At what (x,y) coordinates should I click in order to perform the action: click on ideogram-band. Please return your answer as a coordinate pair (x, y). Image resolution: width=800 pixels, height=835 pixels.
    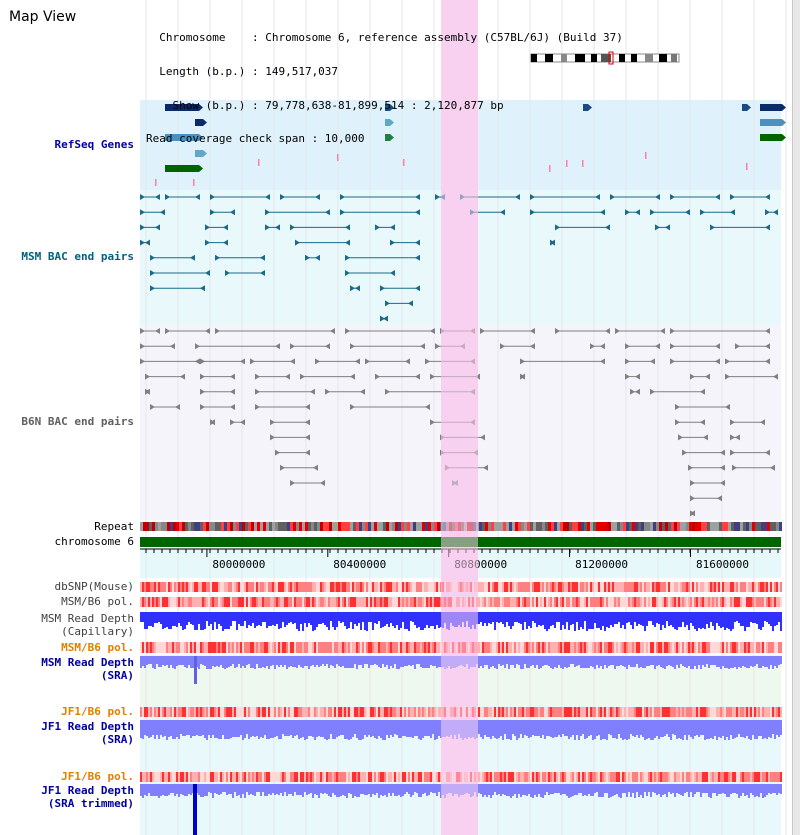
    Looking at the image, I should click on (534, 58).